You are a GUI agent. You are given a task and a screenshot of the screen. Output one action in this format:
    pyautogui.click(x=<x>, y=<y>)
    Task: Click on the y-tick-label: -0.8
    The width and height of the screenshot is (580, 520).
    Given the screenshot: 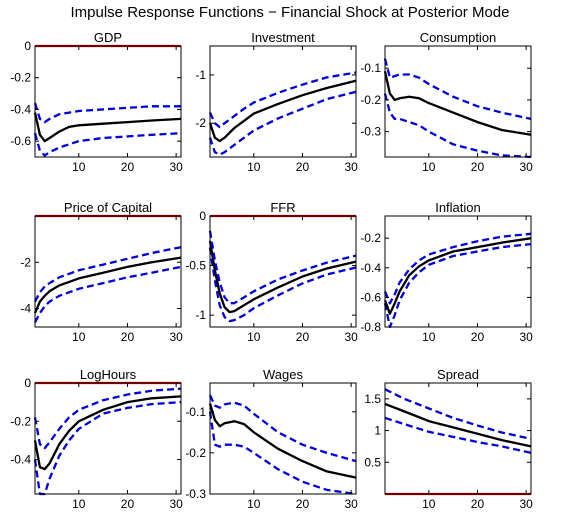 What is the action you would take?
    pyautogui.click(x=370, y=327)
    